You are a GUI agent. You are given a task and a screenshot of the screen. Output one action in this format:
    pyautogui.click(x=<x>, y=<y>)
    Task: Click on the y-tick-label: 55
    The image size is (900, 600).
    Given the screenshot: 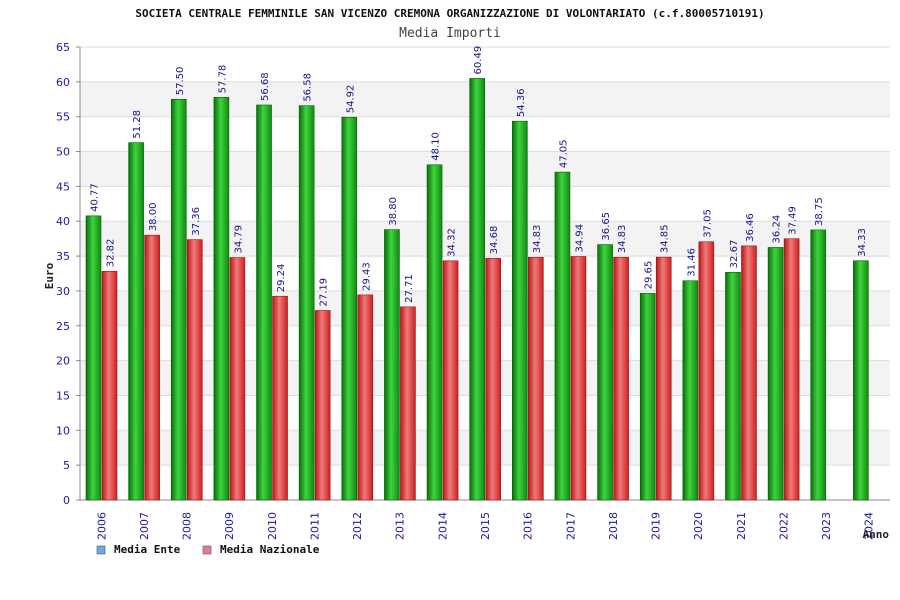 What is the action you would take?
    pyautogui.click(x=63, y=117)
    